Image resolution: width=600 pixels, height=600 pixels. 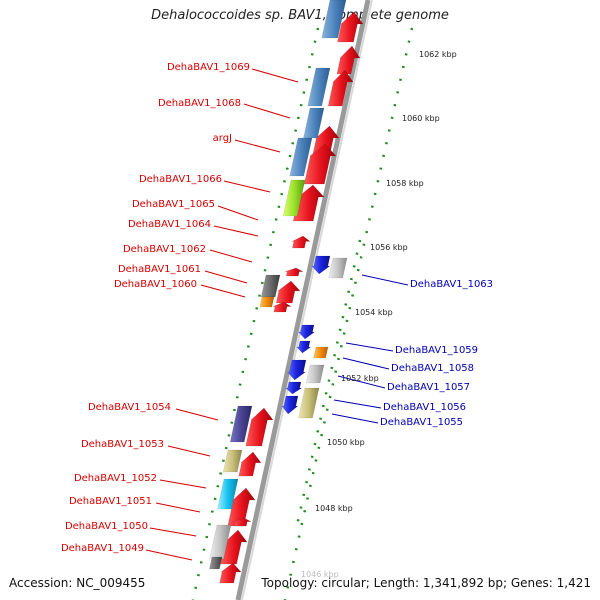 What do you see at coordinates (228, 494) in the screenshot?
I see `gene-block-cyan` at bounding box center [228, 494].